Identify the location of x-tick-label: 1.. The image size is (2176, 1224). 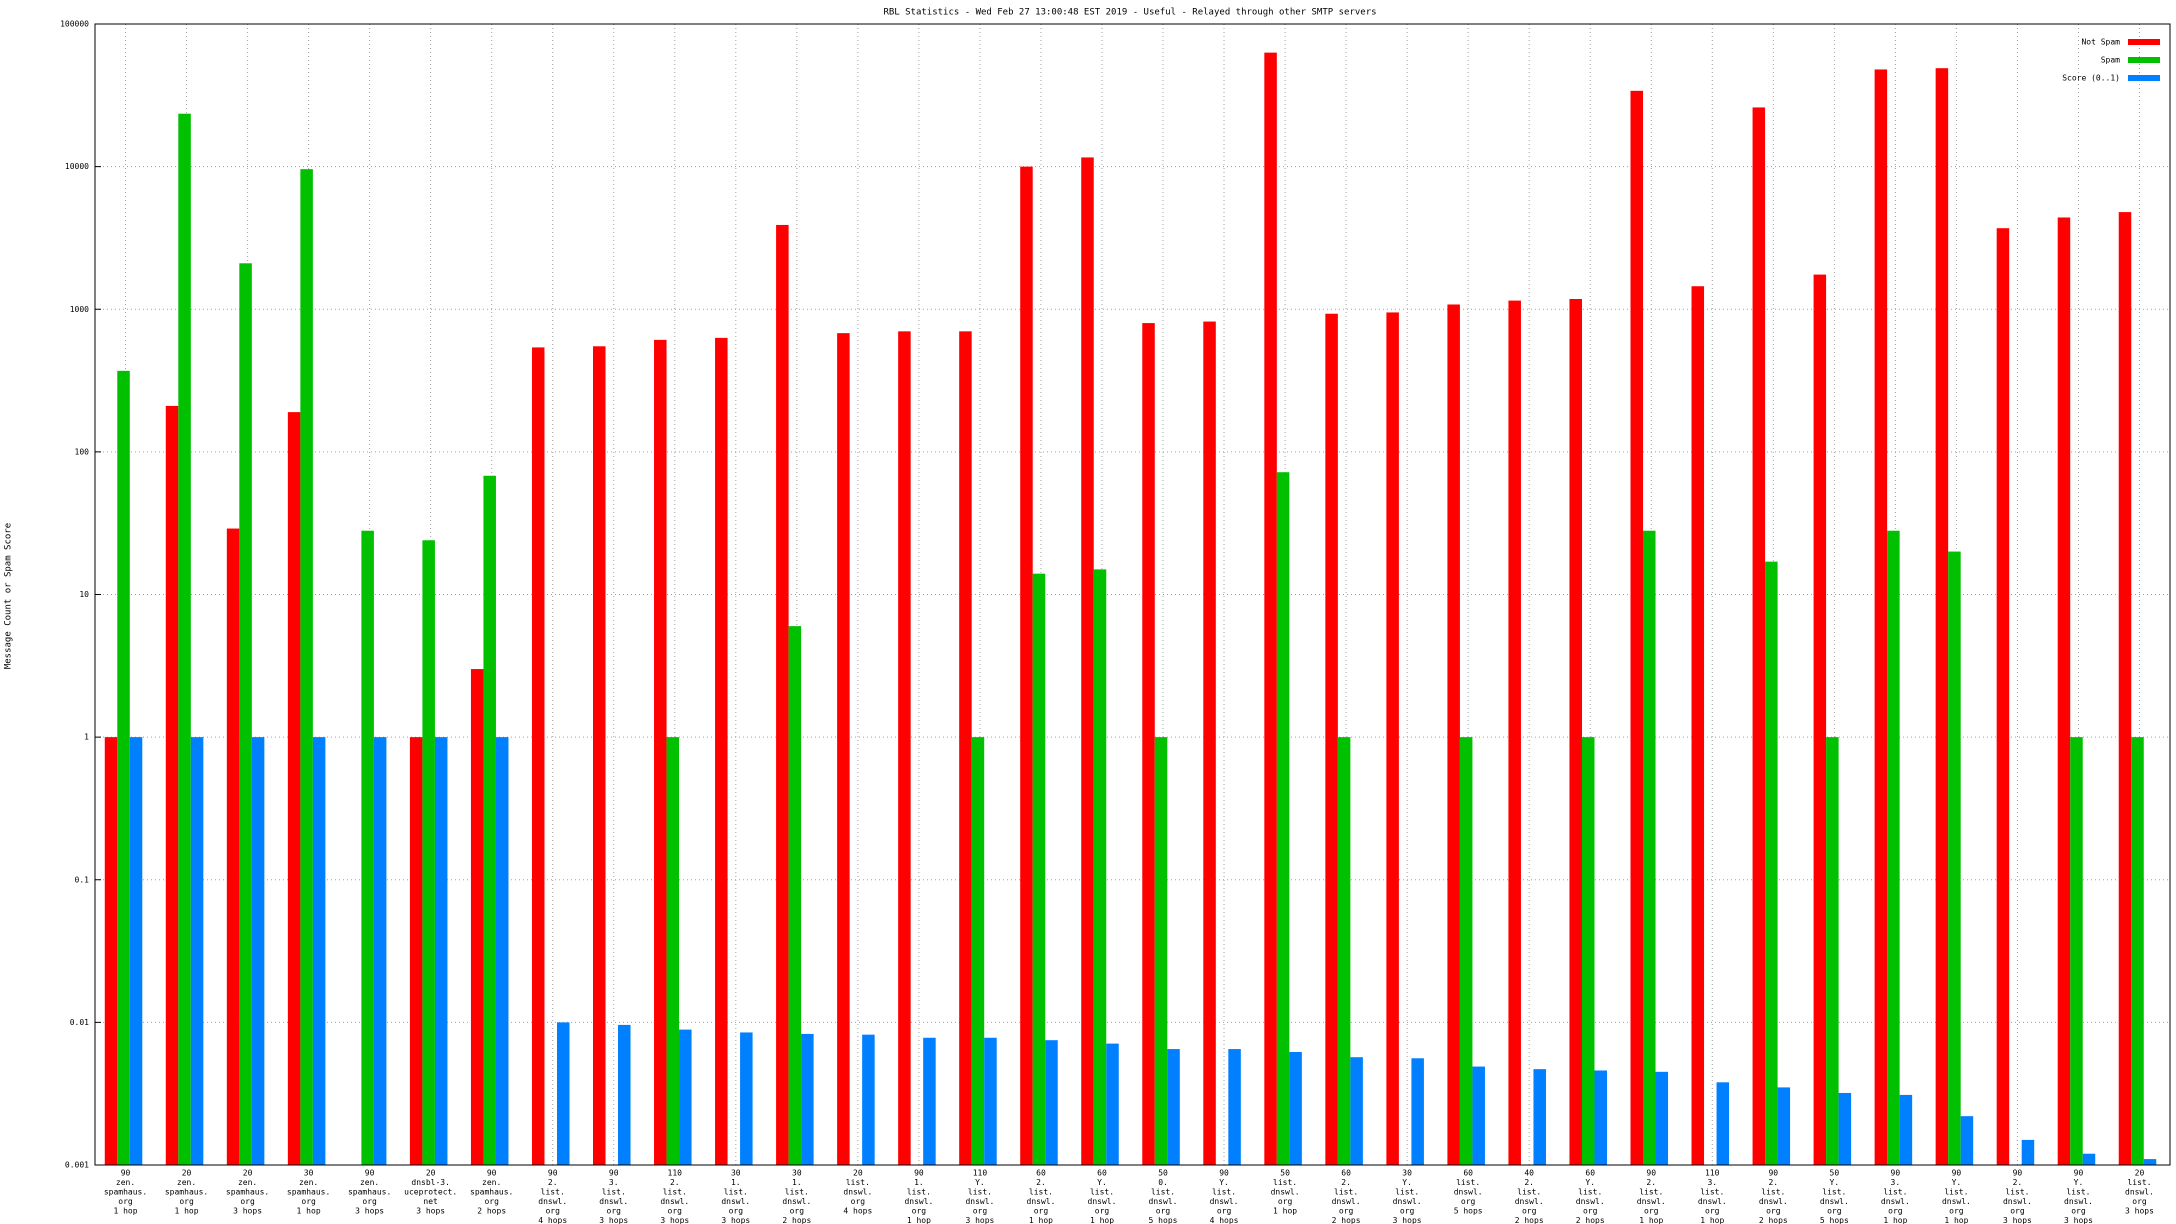
(736, 1182).